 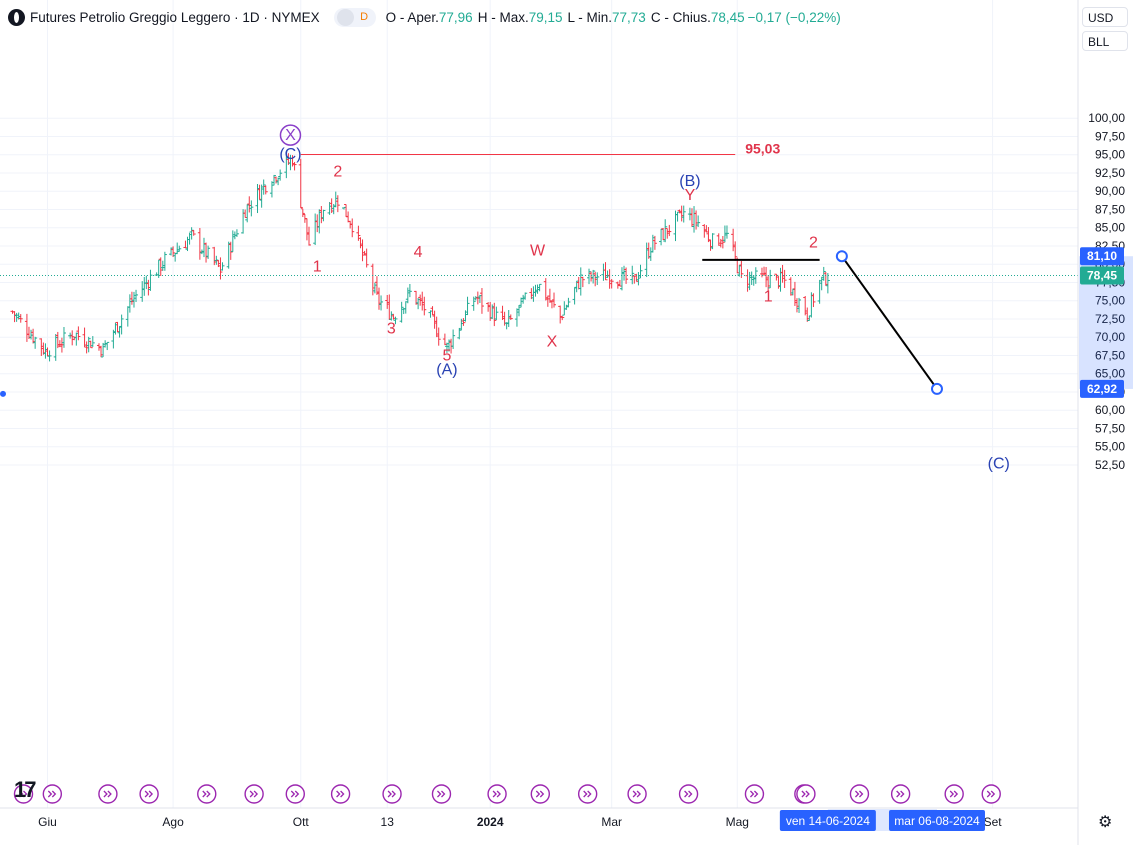 I want to click on status-pill: D, so click(x=354, y=17).